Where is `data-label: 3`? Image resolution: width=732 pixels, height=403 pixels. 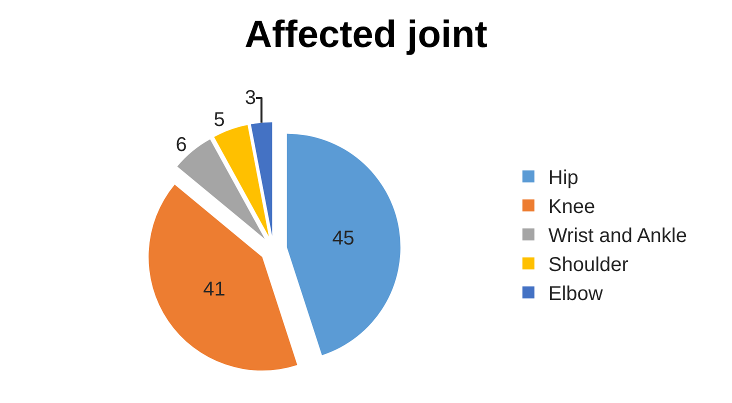 data-label: 3 is located at coordinates (250, 97).